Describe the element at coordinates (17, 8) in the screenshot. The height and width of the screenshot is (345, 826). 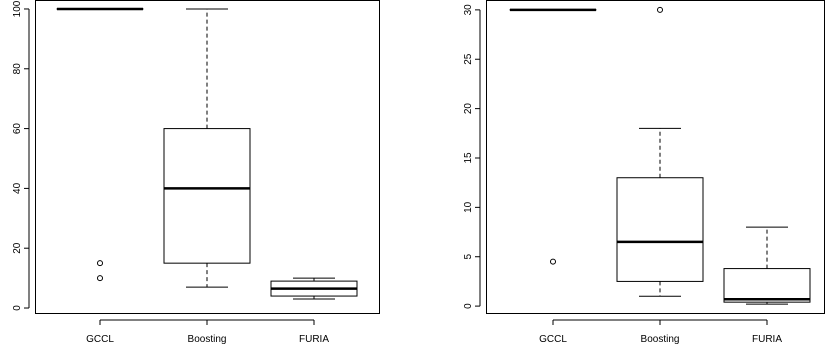
I see `y-tick-label: 100` at that location.